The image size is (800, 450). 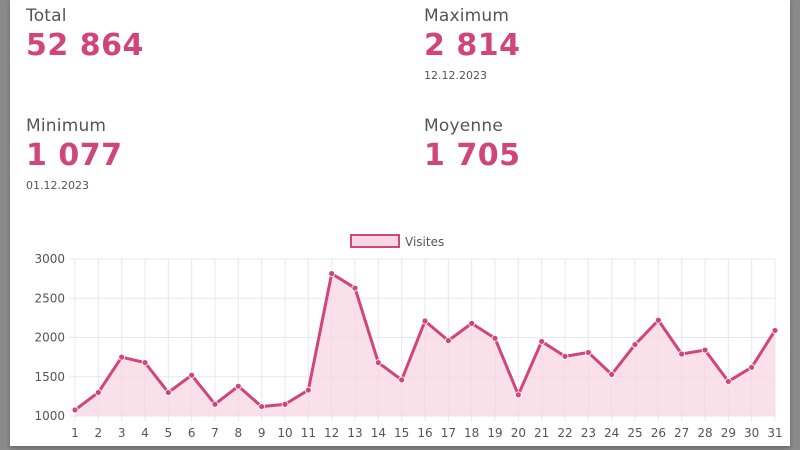 I want to click on x-tick-label: 1, so click(x=75, y=433).